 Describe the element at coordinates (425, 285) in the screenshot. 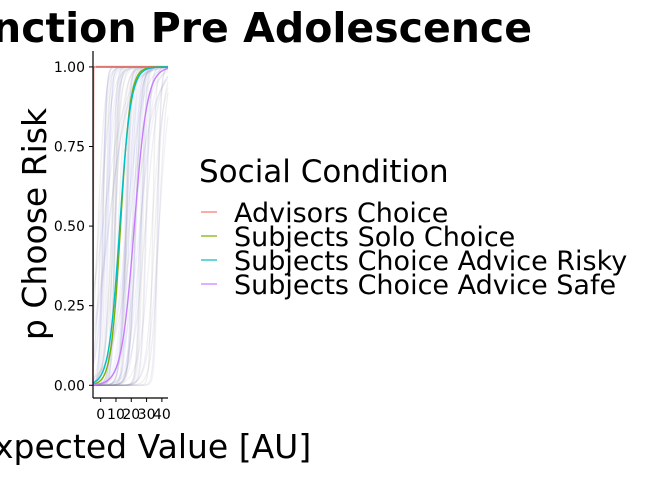

I see `legend-label: Subjects Choice Advice Safe` at that location.